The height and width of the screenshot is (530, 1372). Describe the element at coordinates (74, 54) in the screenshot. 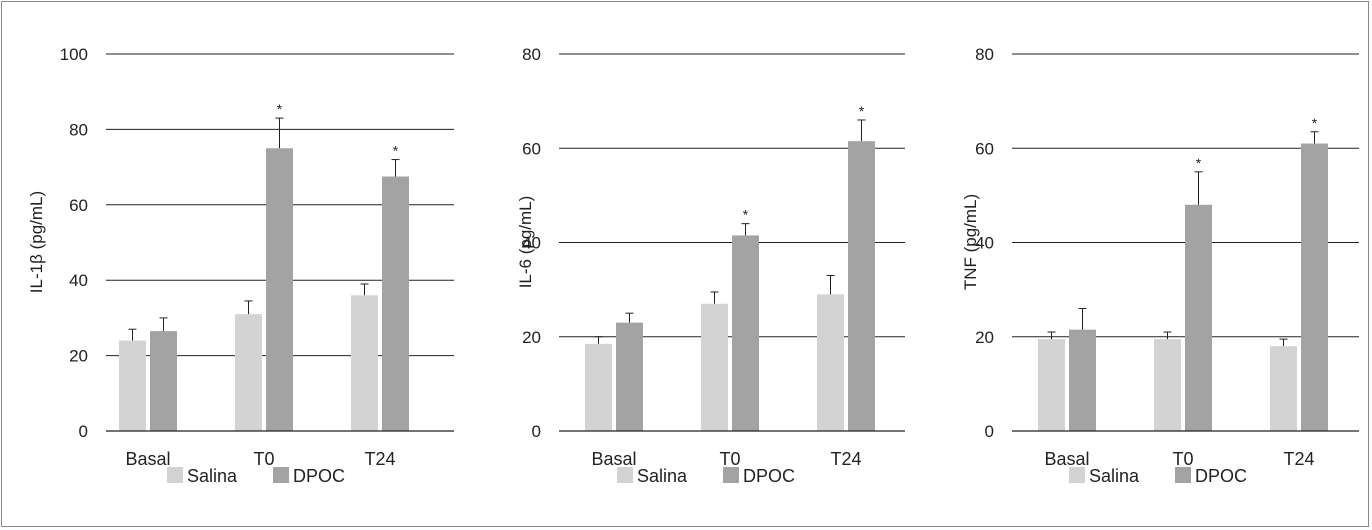

I see `y-tick-label: 100` at that location.